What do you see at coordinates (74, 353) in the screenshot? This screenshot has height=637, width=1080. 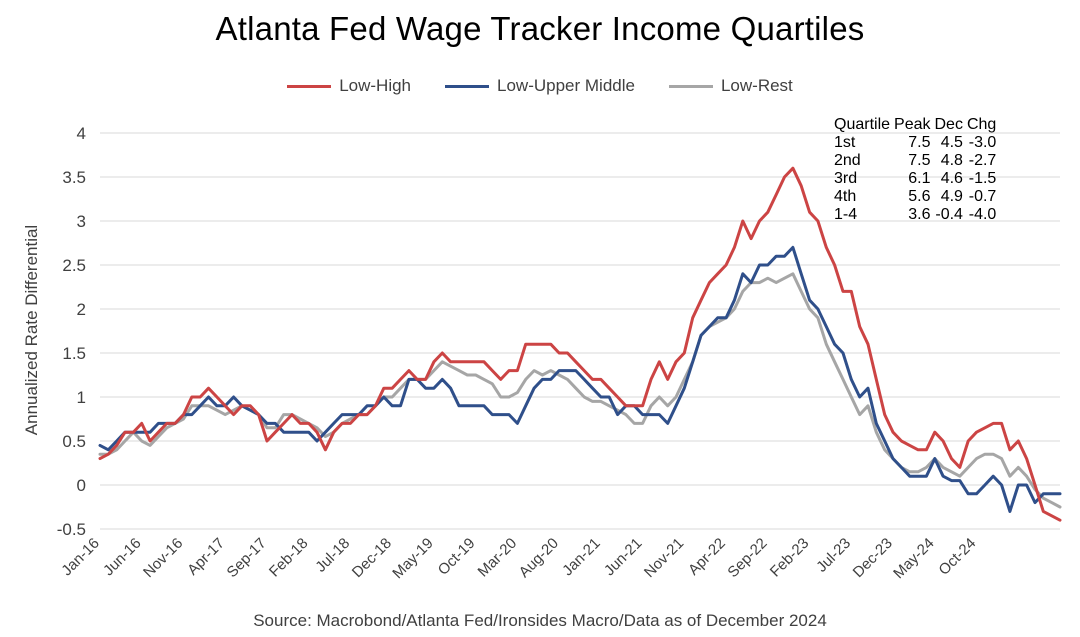 I see `y-tick-label: 1.5` at bounding box center [74, 353].